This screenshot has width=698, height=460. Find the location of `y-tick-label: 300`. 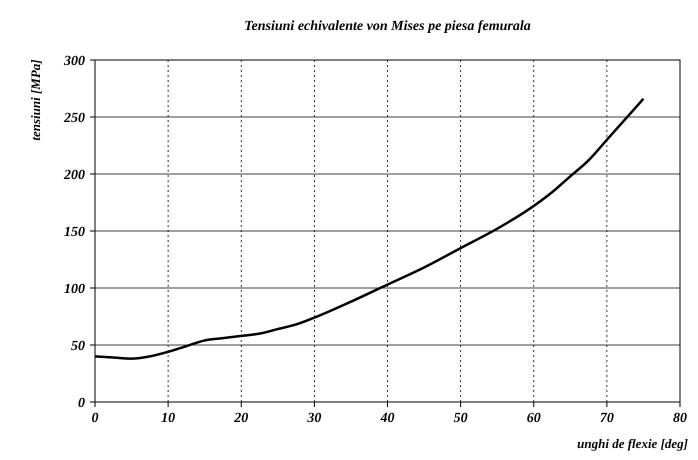

y-tick-label: 300 is located at coordinates (74, 61).